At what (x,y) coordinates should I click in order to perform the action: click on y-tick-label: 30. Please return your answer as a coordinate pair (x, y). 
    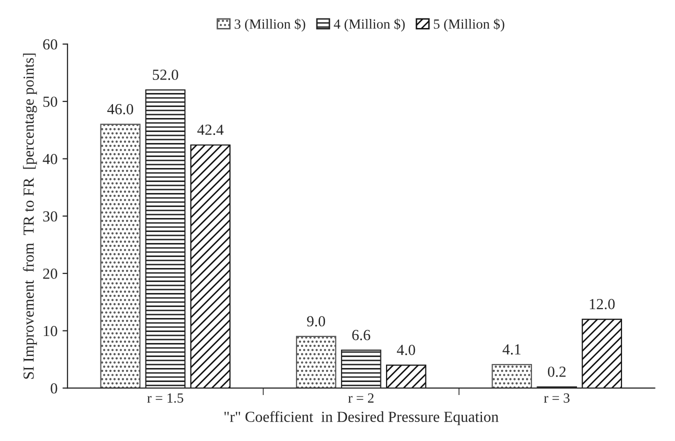
    Looking at the image, I should click on (50, 216).